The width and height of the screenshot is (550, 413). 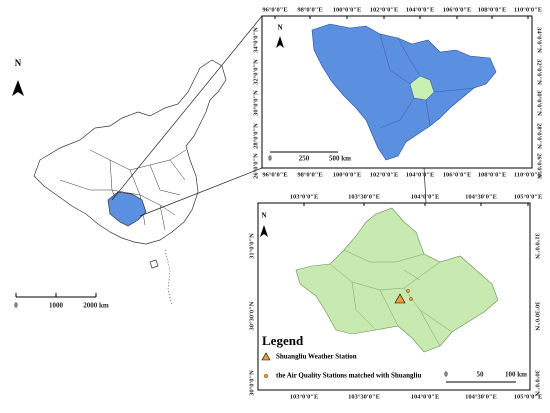 I want to click on hainan, so click(x=154, y=264).